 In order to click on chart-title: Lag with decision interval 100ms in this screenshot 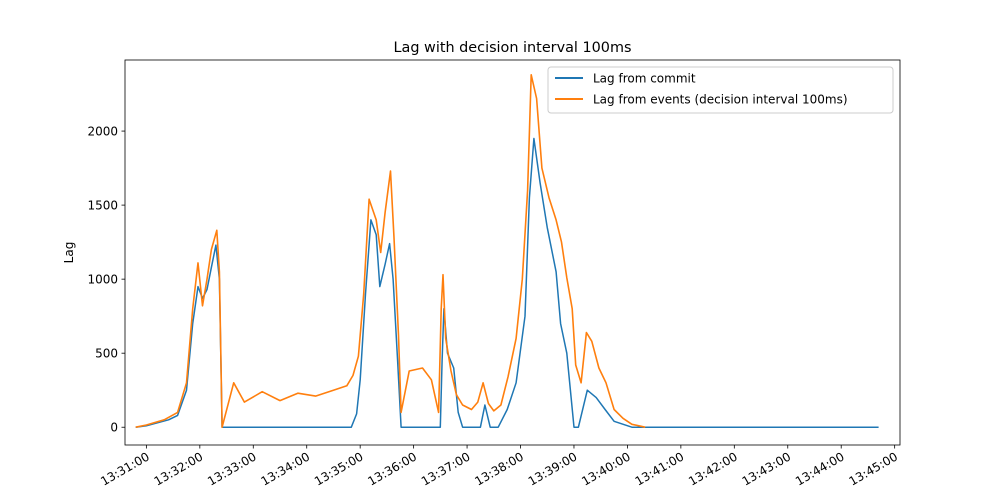, I will do `click(513, 48)`.